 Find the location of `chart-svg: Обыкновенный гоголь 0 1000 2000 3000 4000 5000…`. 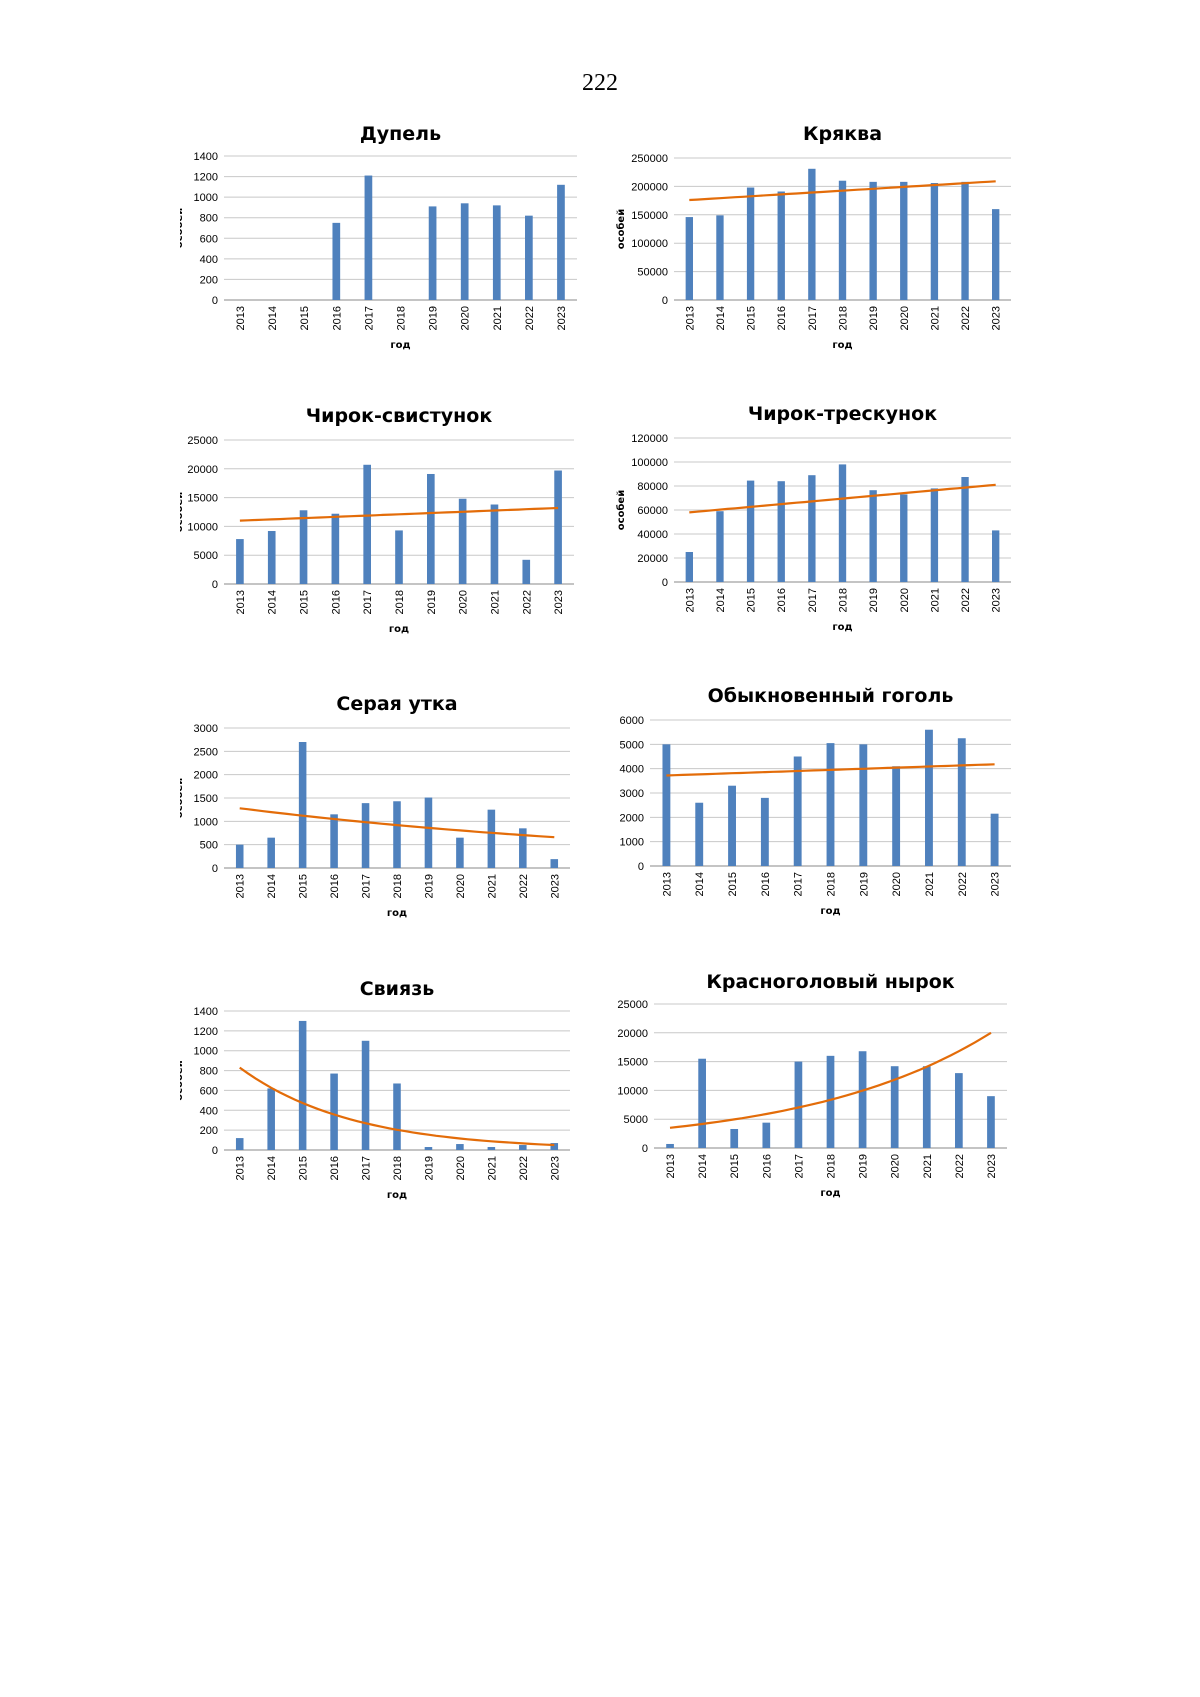

chart-svg: Обыкновенный гоголь 0 1000 2000 3000 4000 5000… is located at coordinates (815, 801).